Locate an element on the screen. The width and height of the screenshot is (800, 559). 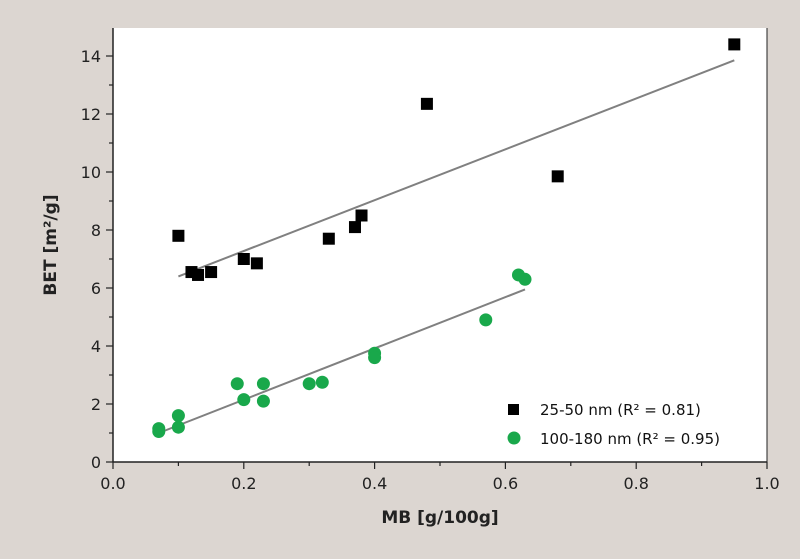
x-tick-label: 0.6 is located at coordinates (505, 483).